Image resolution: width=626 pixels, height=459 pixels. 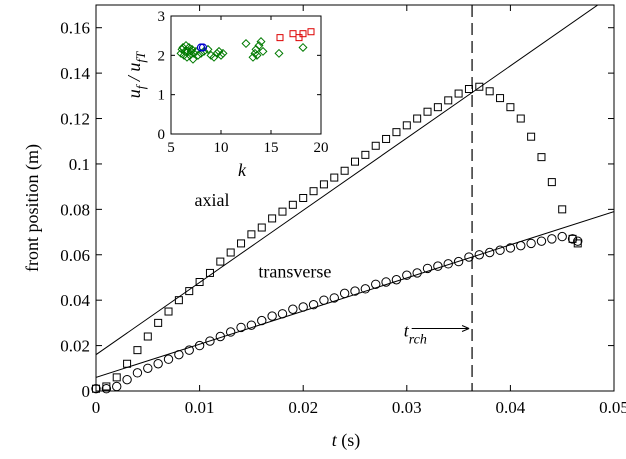 I want to click on x-tick-label: 0.05, so click(x=612, y=407).